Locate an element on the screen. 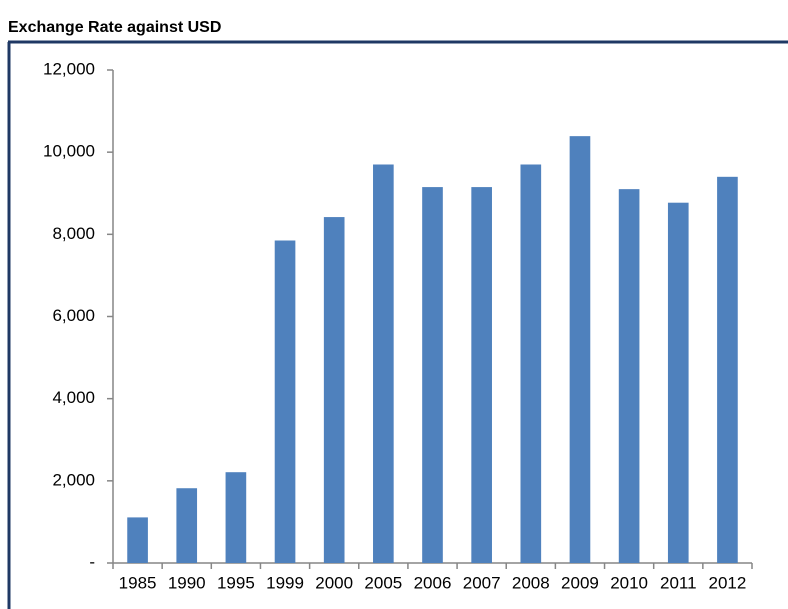 The width and height of the screenshot is (788, 609). x-tick-label: 1995 is located at coordinates (236, 582).